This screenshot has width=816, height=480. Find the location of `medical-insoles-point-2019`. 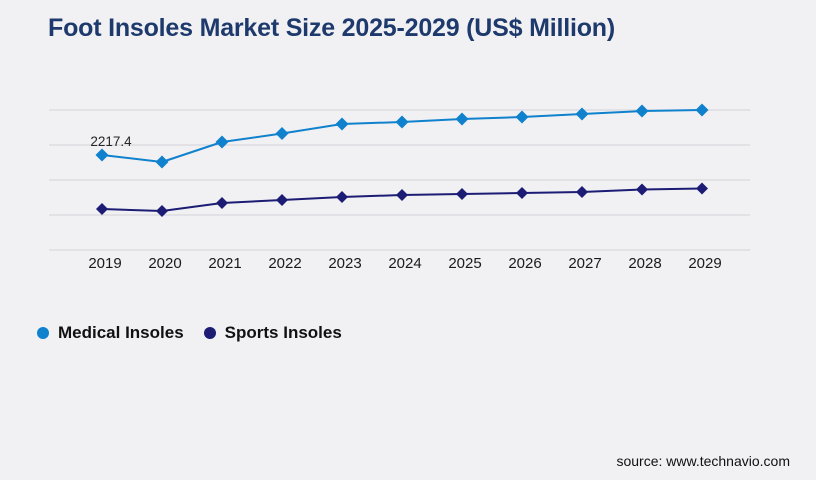

medical-insoles-point-2019 is located at coordinates (102, 155).